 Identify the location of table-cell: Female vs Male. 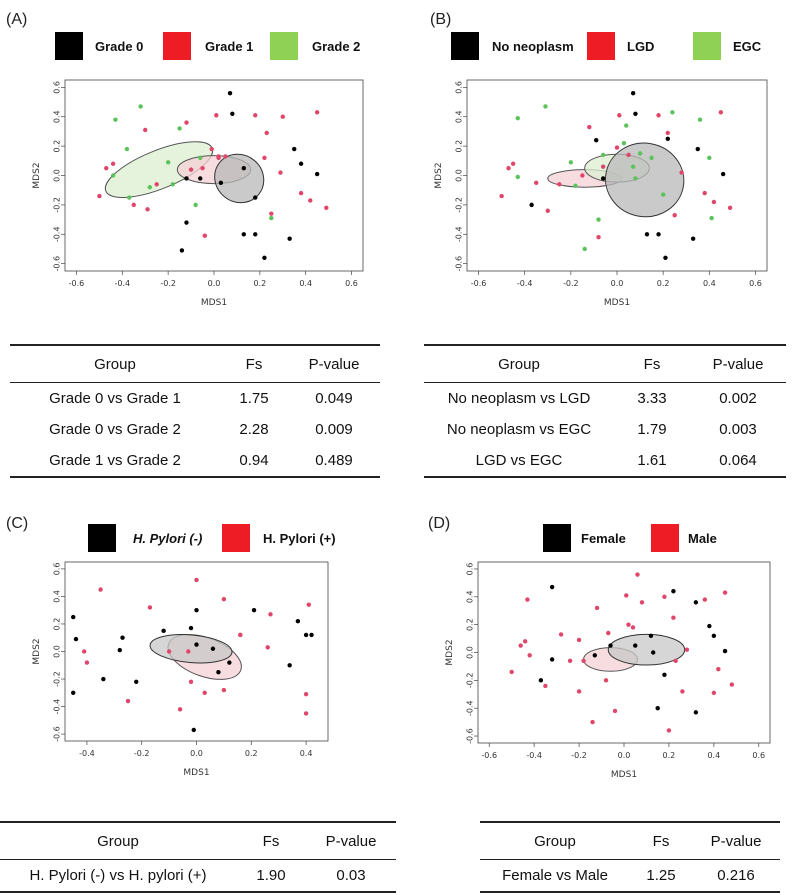
(555, 876).